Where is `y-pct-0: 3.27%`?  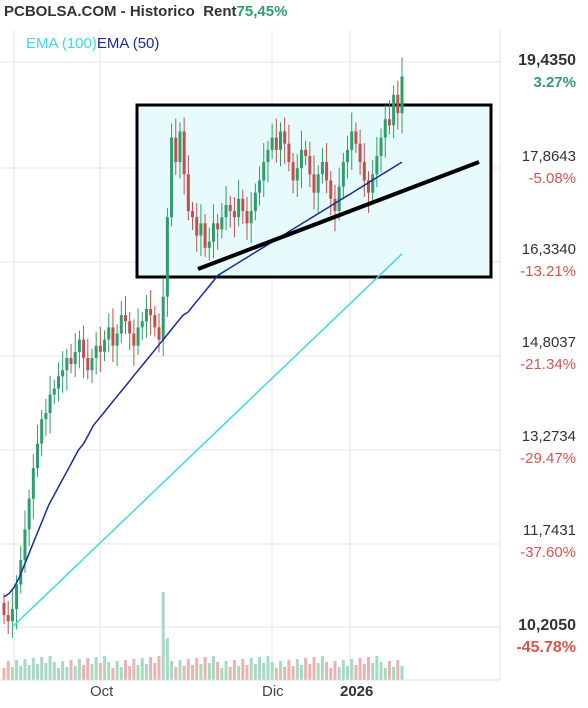
y-pct-0: 3.27% is located at coordinates (554, 82).